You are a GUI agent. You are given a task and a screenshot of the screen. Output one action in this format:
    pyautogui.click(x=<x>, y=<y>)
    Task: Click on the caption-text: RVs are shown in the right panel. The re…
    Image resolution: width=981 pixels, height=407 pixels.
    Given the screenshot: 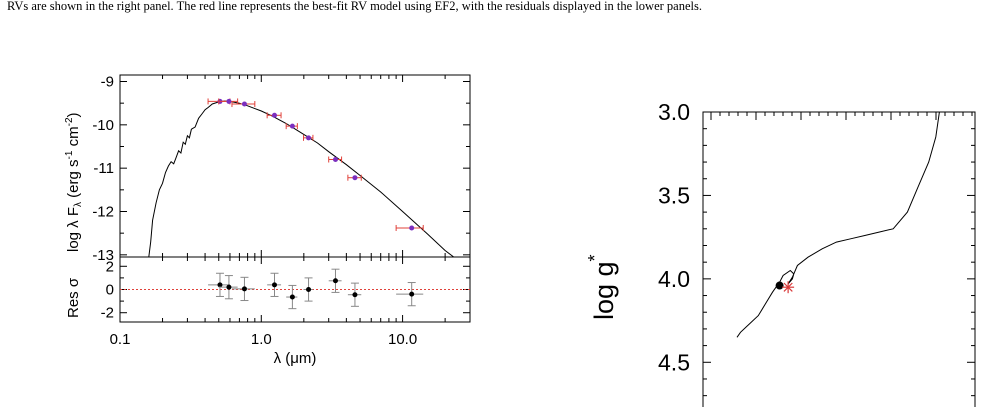 What is the action you would take?
    pyautogui.click(x=354, y=6)
    